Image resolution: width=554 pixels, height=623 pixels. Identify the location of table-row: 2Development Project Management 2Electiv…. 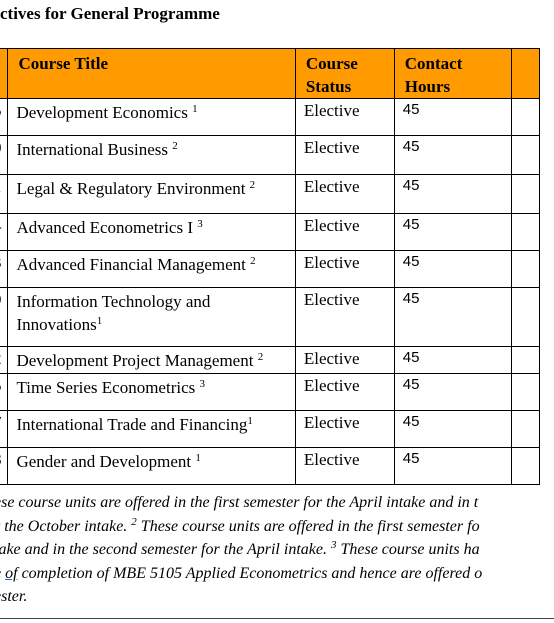
(270, 360).